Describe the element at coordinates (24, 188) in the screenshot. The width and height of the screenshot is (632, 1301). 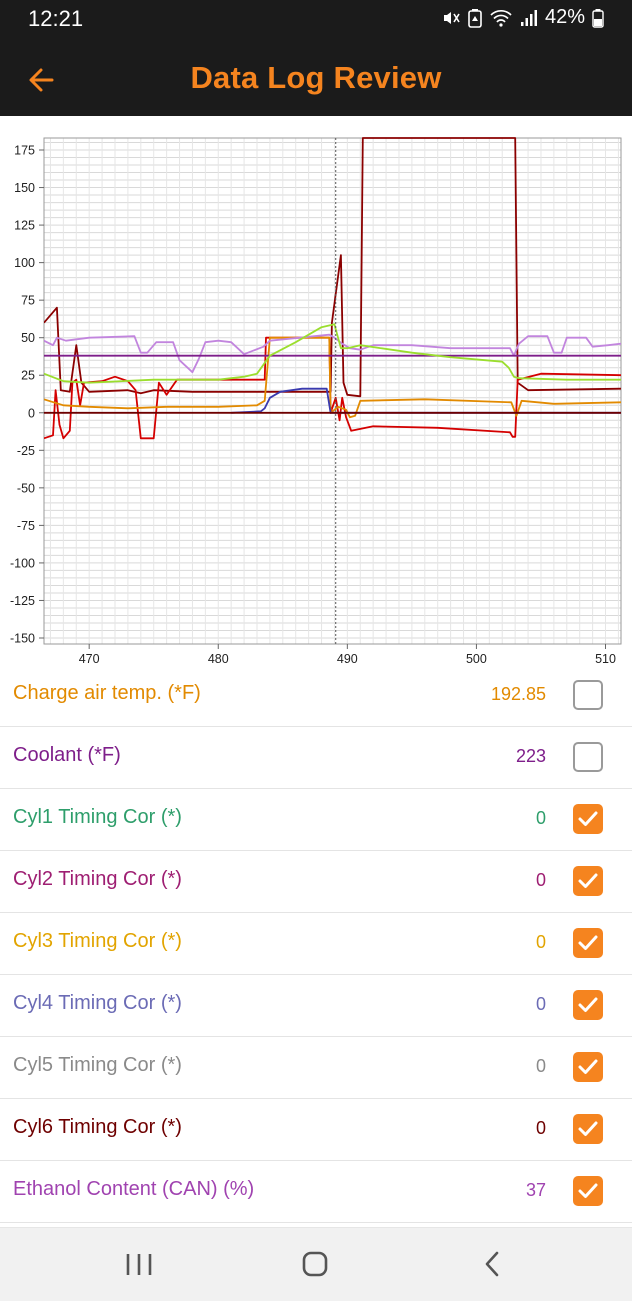
I see `y-tick-label: 150` at that location.